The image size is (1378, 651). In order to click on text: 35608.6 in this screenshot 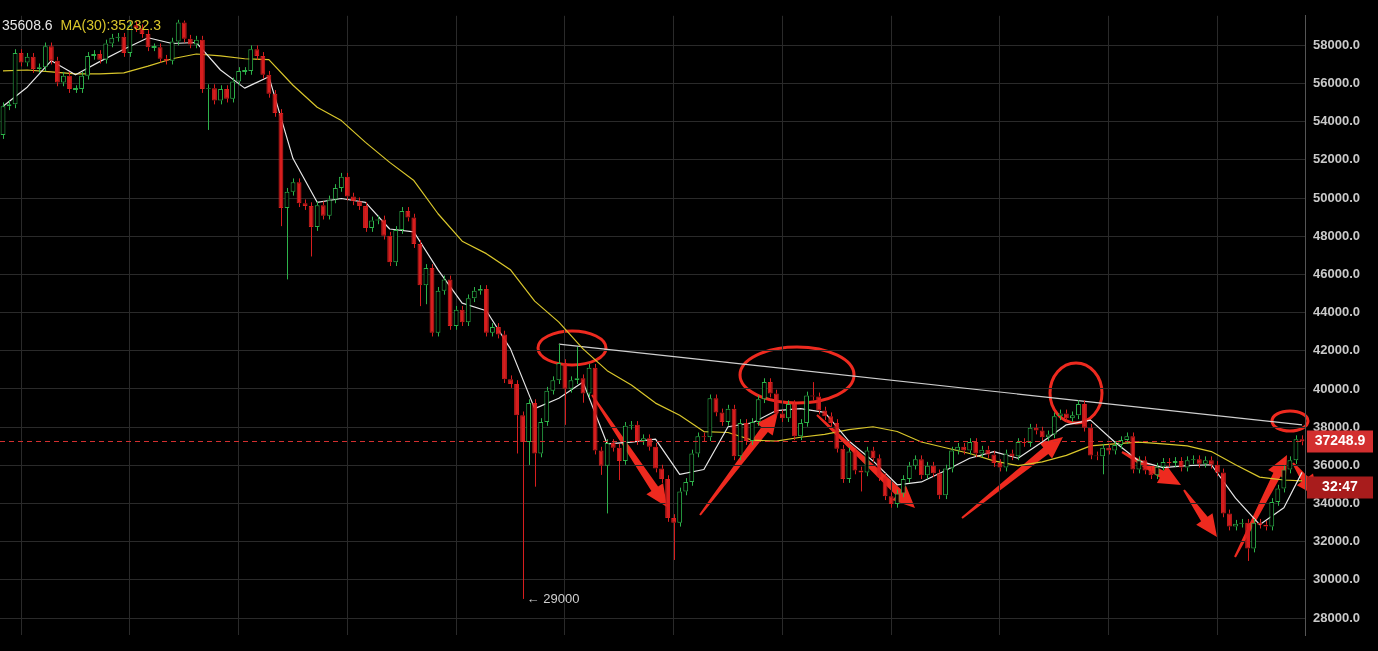, I will do `click(27, 24)`.